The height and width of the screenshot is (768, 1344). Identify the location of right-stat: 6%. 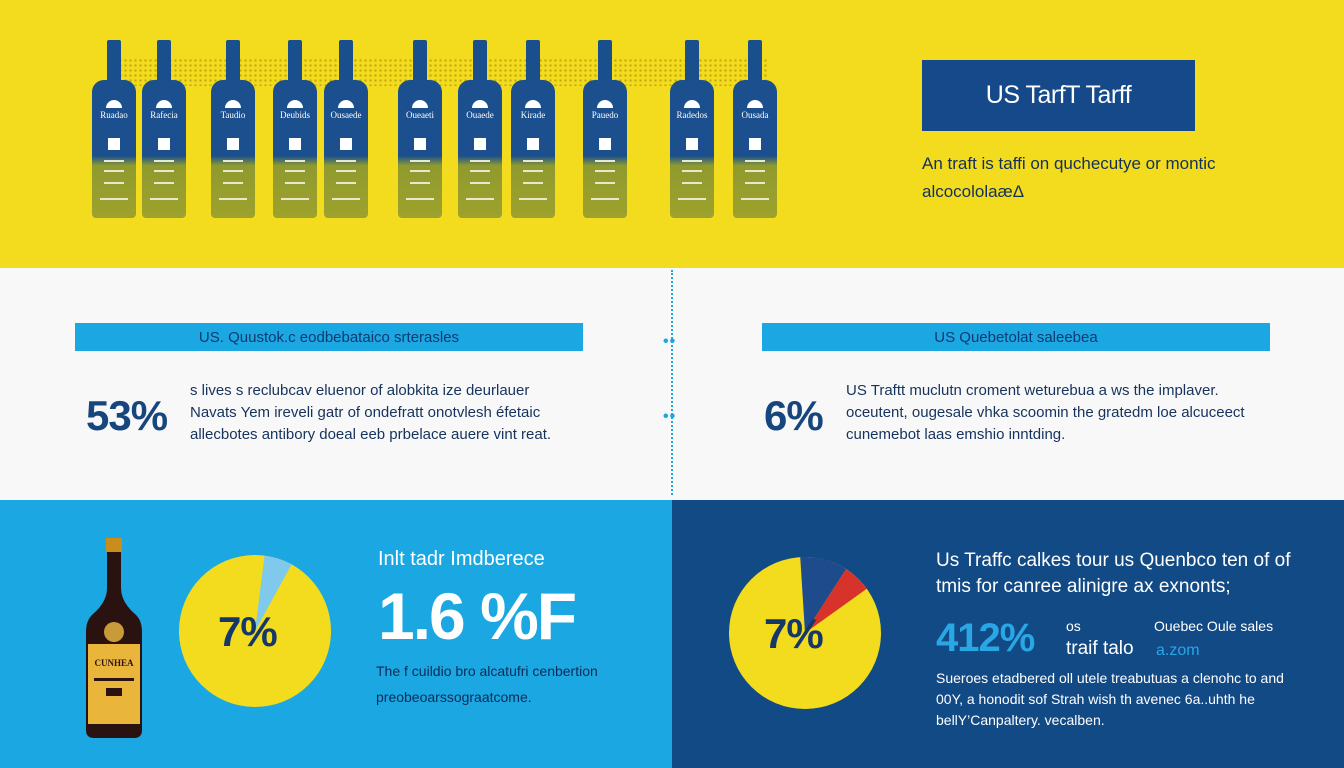
(794, 415).